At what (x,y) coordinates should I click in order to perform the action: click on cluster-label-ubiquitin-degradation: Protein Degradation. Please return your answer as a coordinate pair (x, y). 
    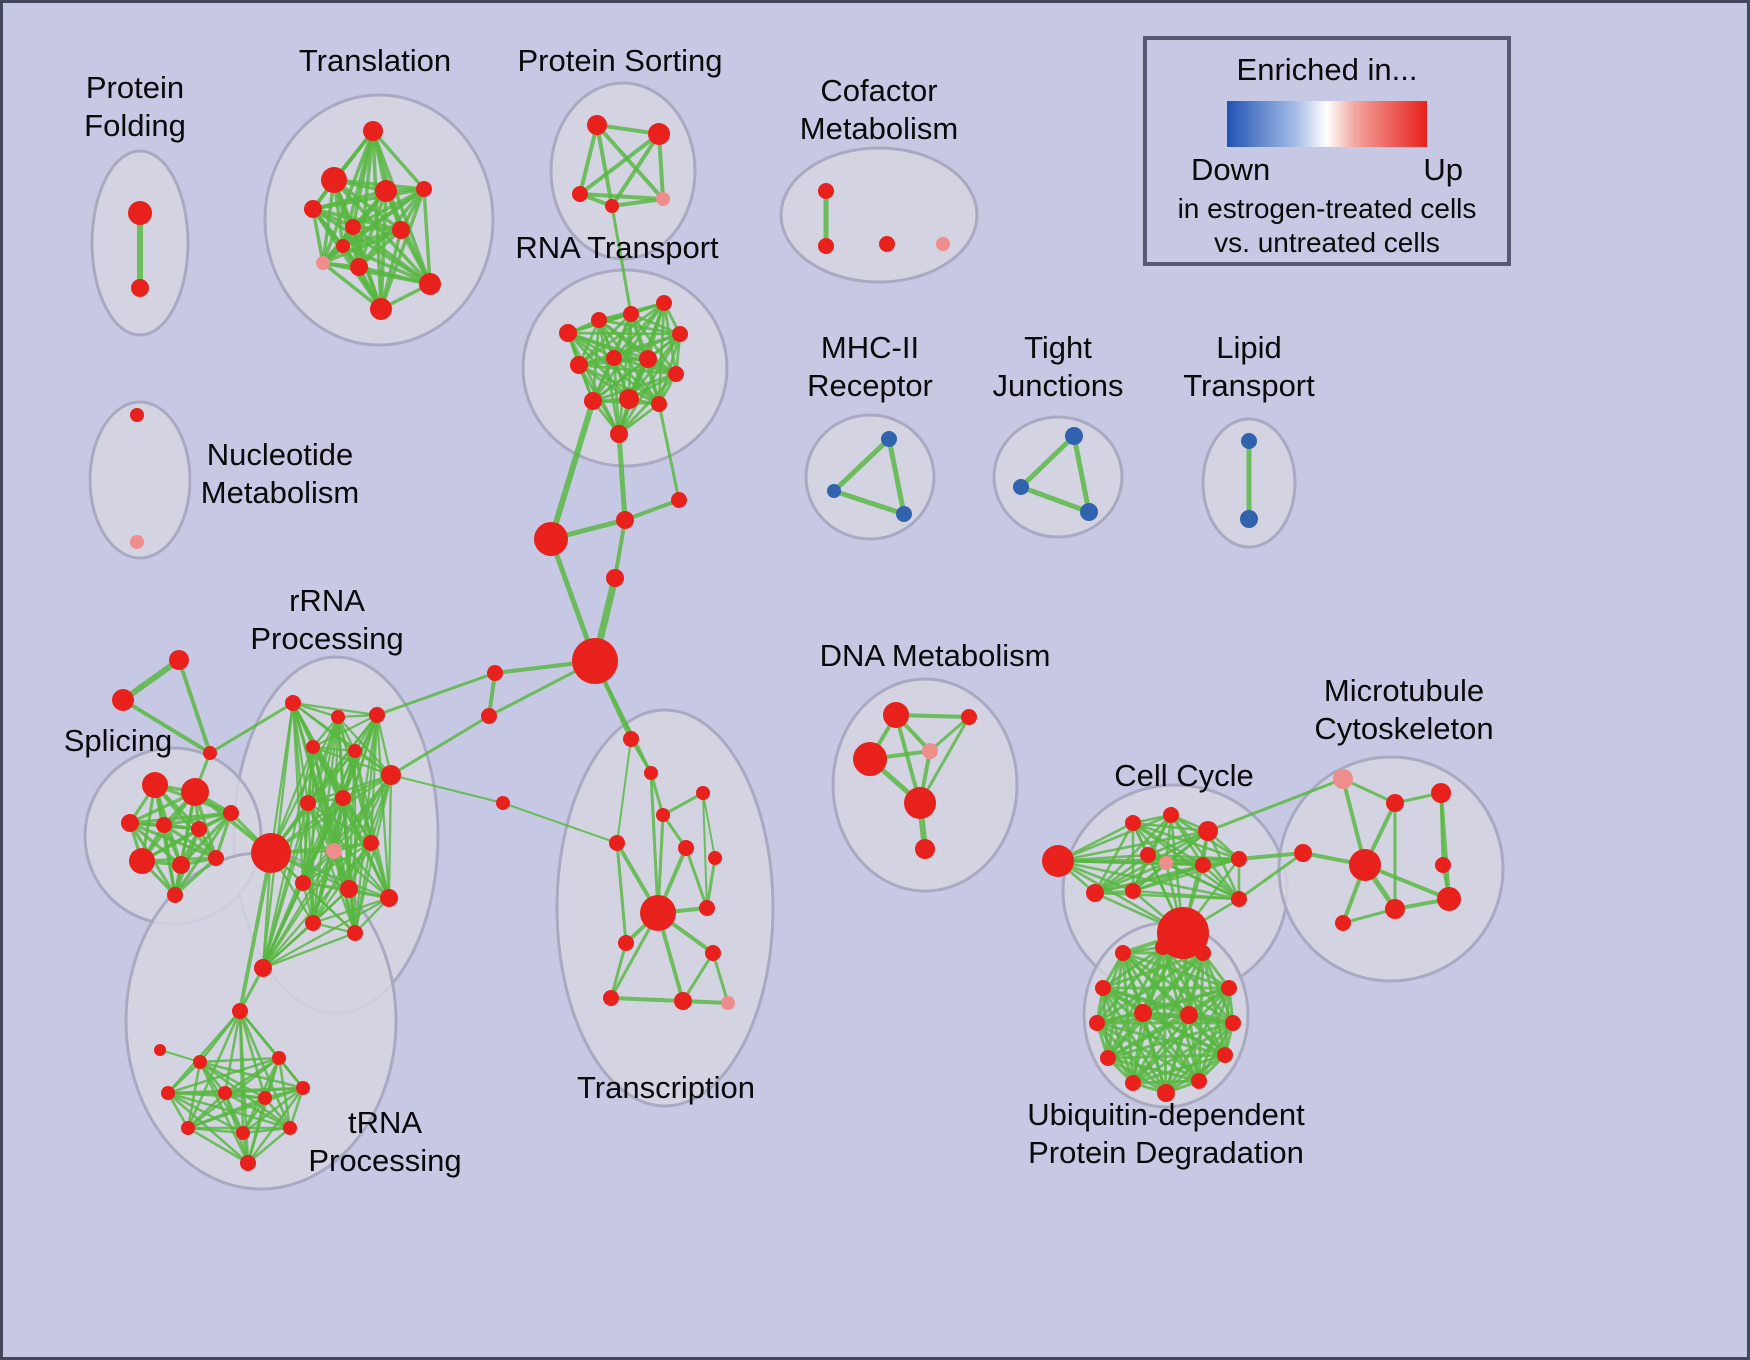
    Looking at the image, I should click on (1166, 1152).